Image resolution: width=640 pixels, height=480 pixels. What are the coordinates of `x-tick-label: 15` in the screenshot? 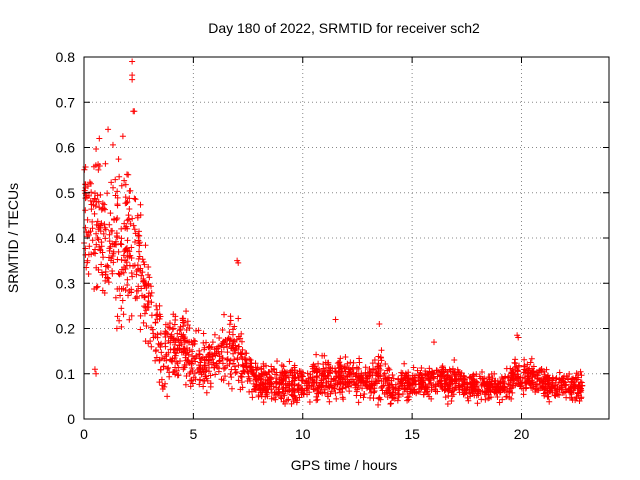 It's located at (412, 434).